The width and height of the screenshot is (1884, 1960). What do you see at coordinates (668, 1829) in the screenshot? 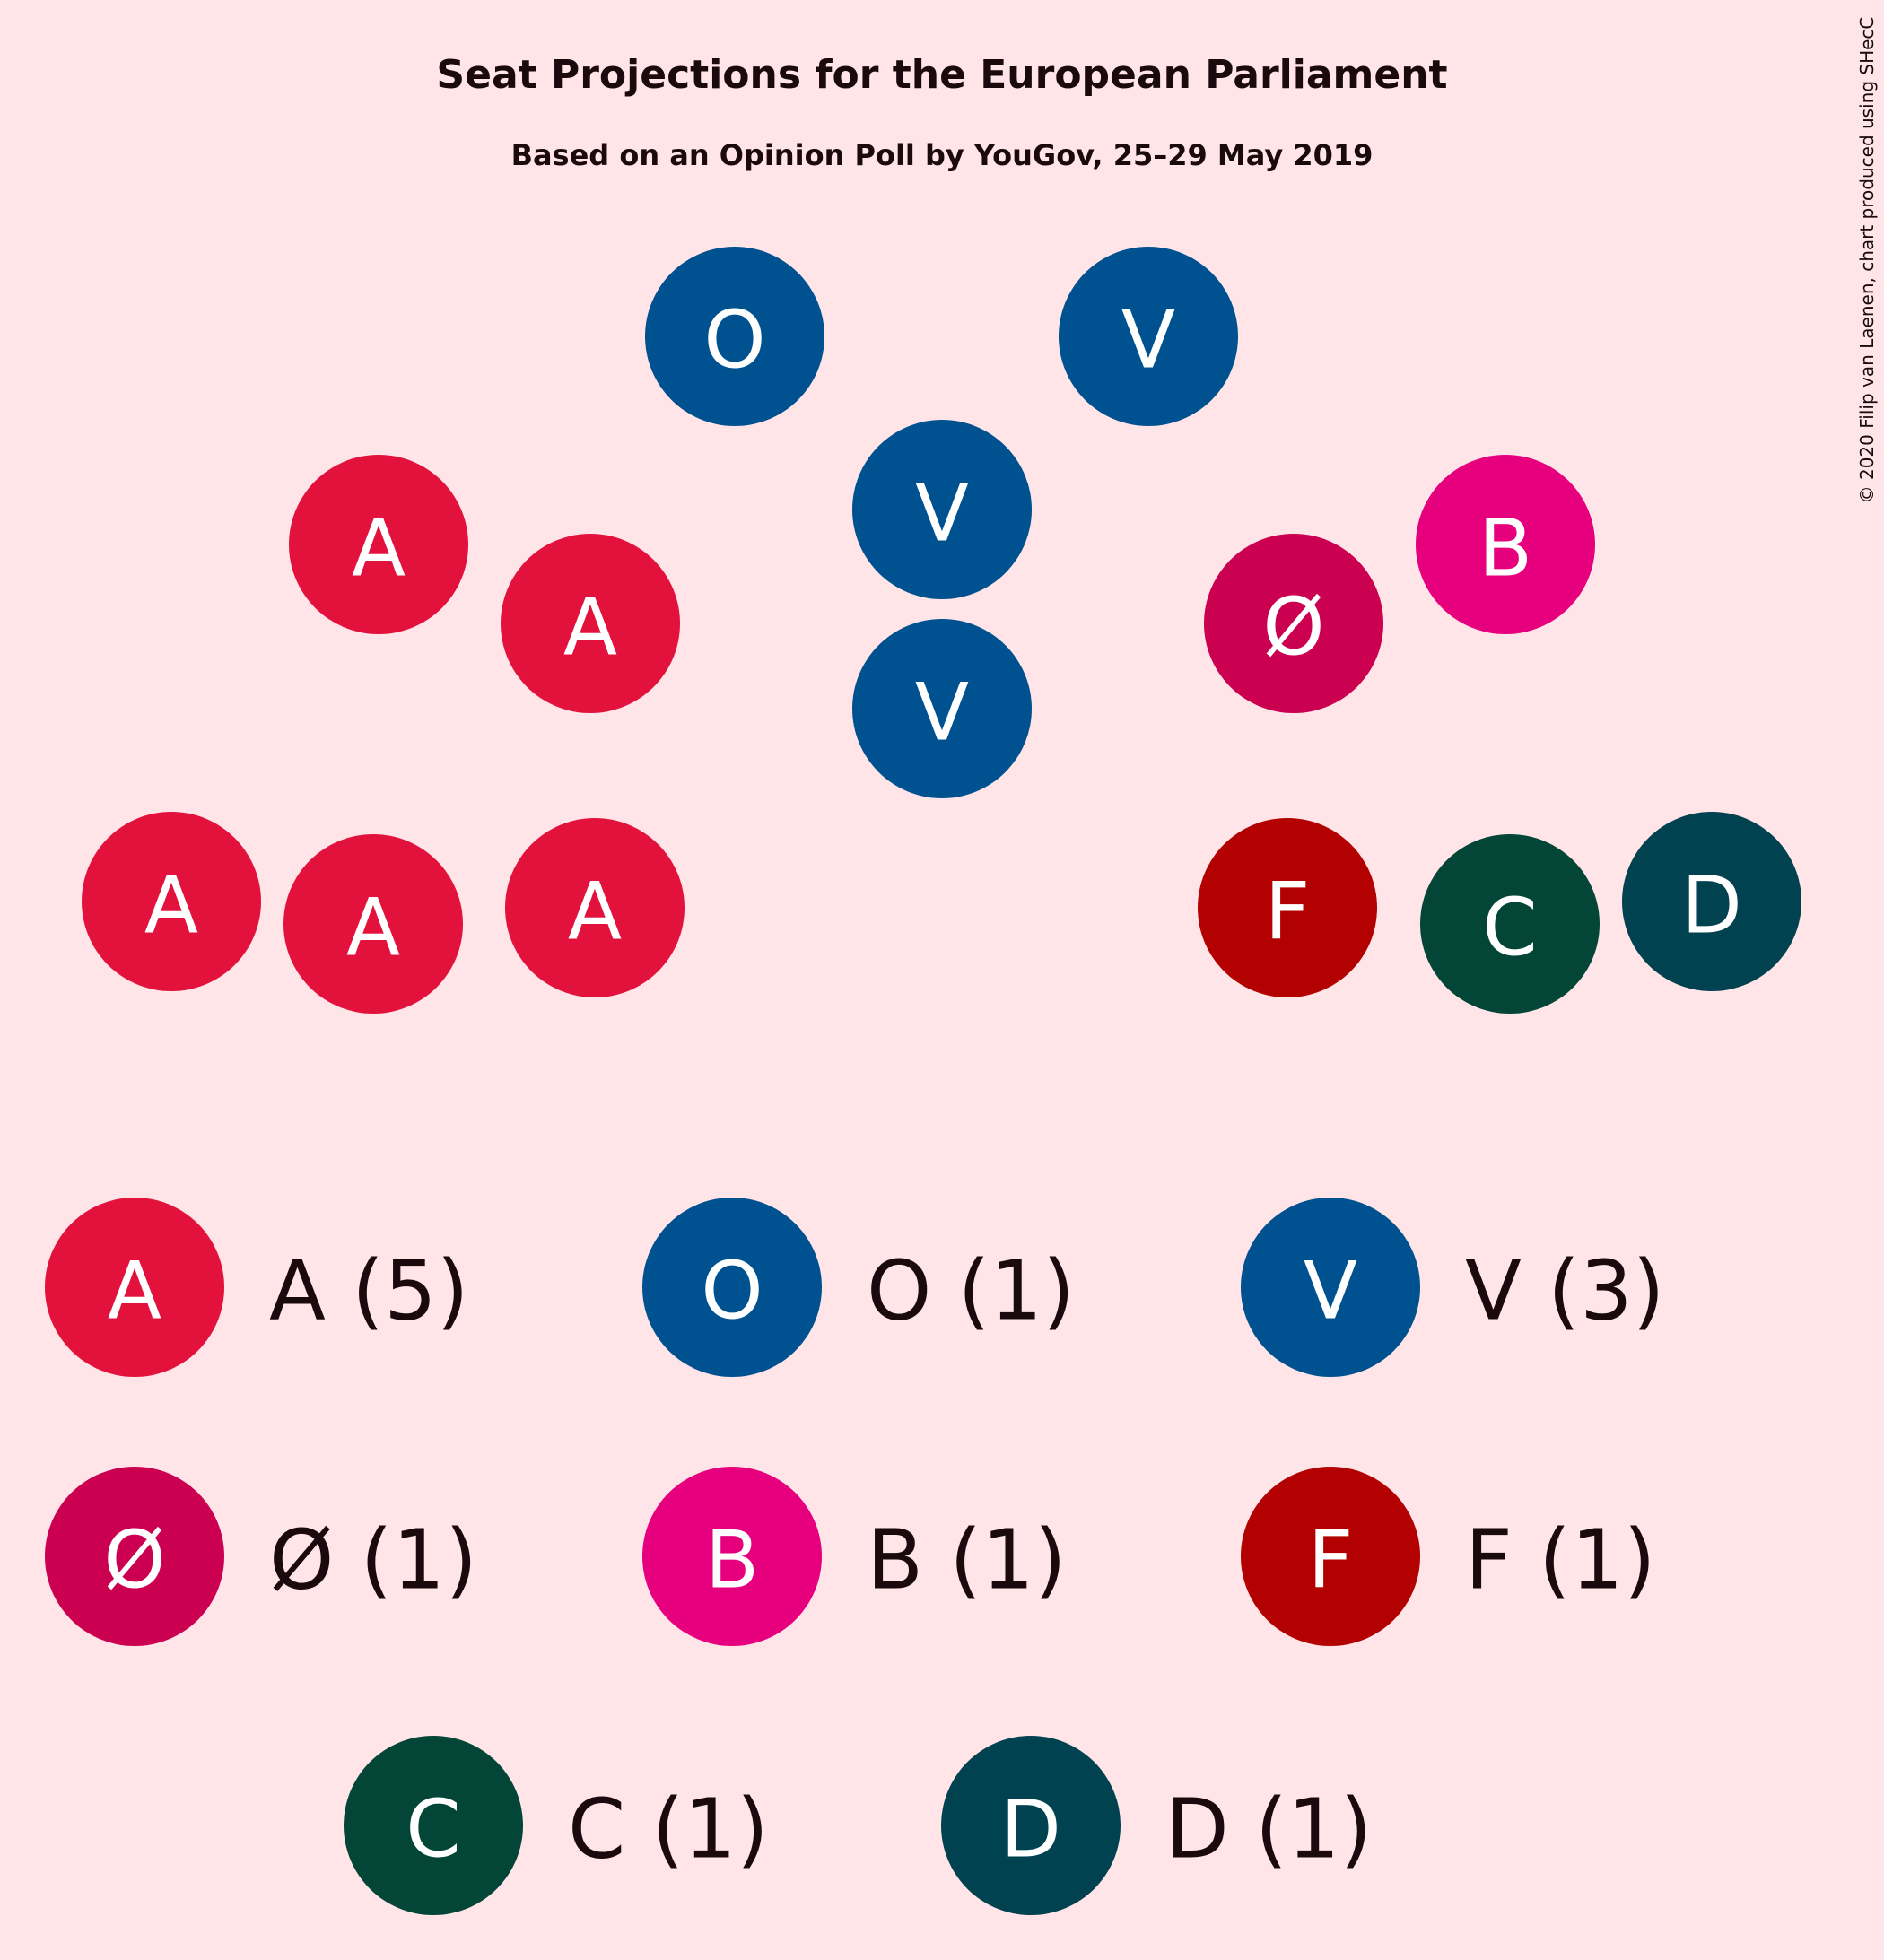
I see `legend-label-c: C (1)` at bounding box center [668, 1829].